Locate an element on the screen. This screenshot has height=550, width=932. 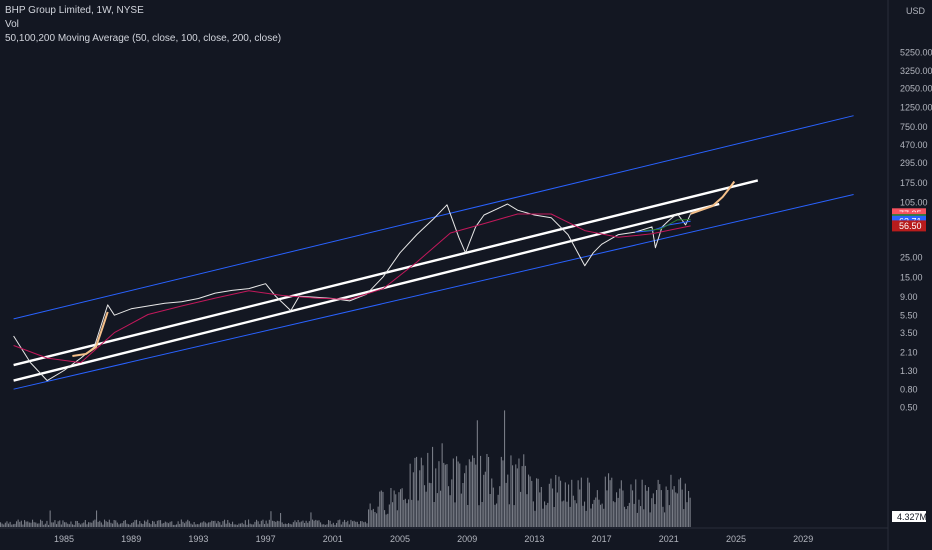
price-tick-label: 5250.00 is located at coordinates (916, 53).